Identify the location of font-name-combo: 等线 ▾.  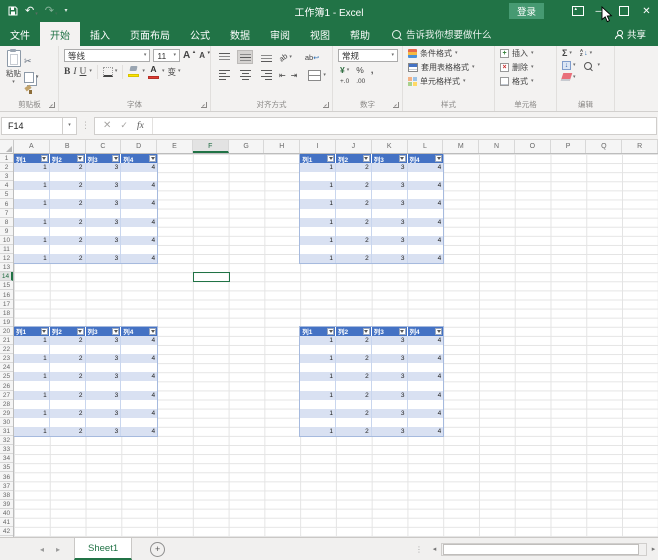
(107, 55).